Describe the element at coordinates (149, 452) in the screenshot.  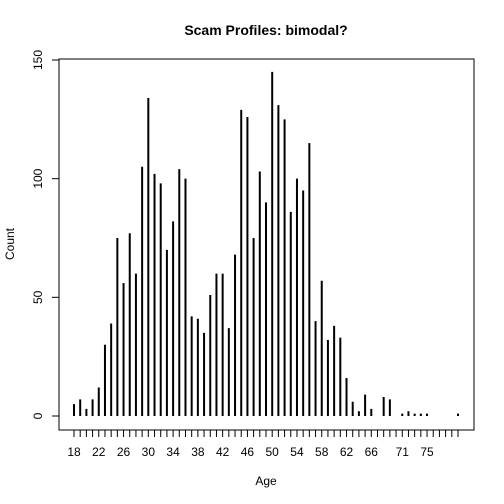
I see `x-tick-label: 30` at that location.